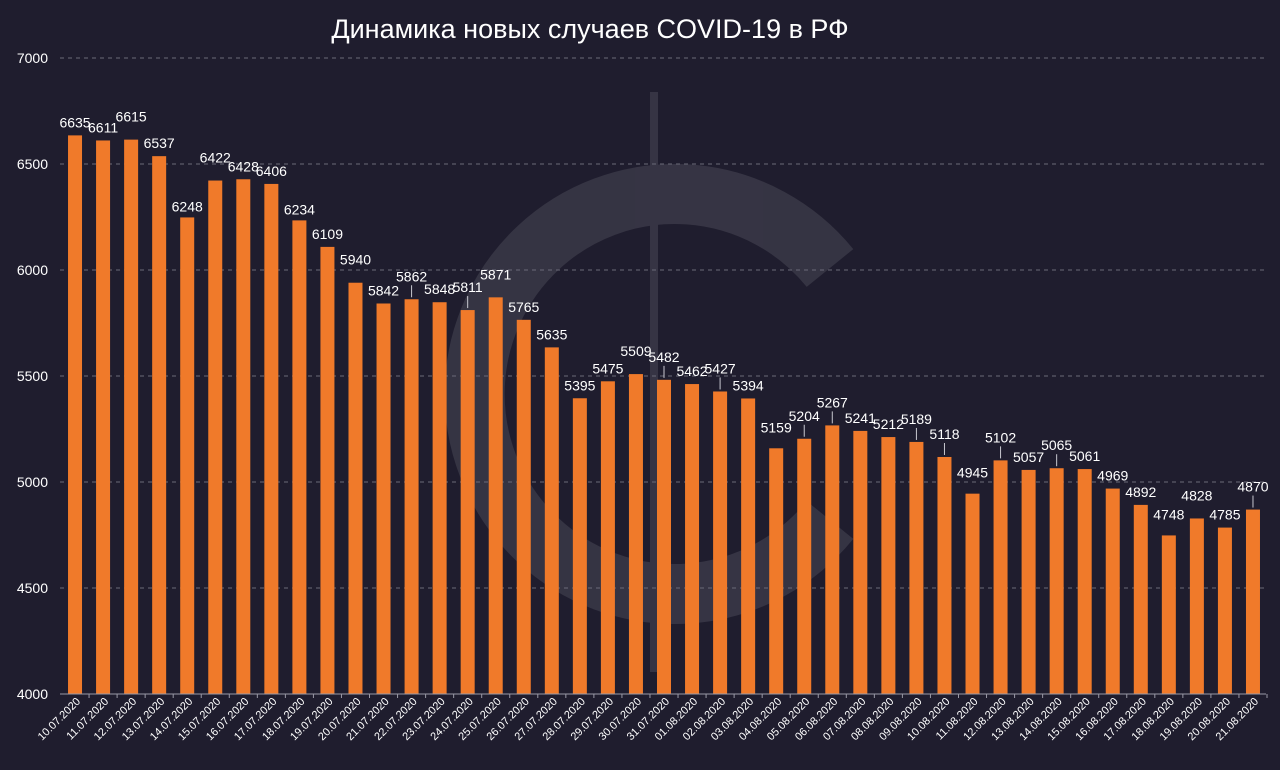  I want to click on data-label: 5940, so click(355, 260).